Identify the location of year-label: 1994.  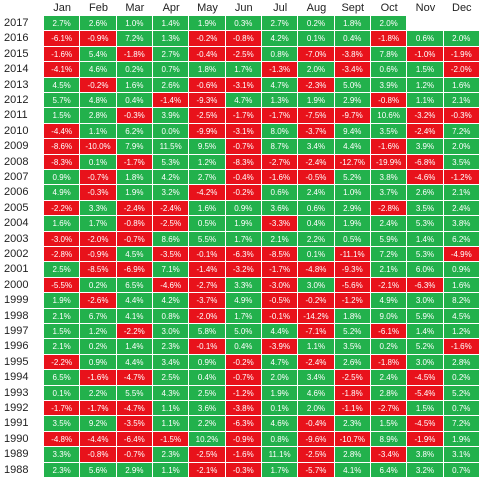
(16, 377).